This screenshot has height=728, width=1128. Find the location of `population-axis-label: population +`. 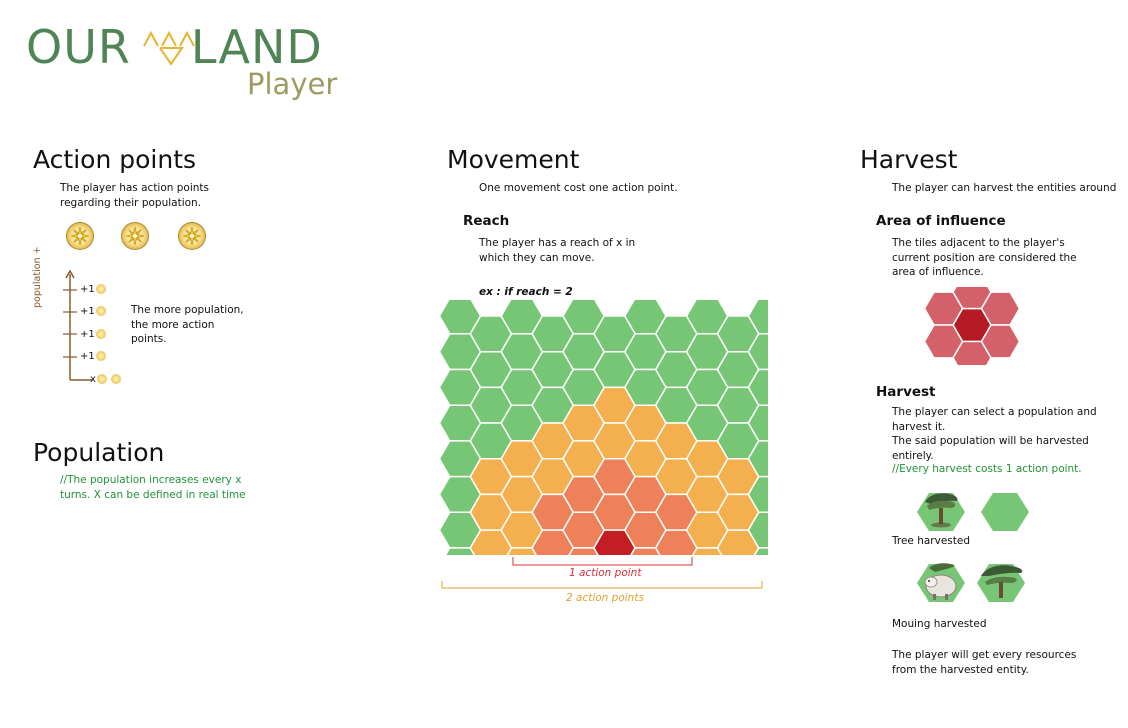

population-axis-label: population + is located at coordinates (37, 277).